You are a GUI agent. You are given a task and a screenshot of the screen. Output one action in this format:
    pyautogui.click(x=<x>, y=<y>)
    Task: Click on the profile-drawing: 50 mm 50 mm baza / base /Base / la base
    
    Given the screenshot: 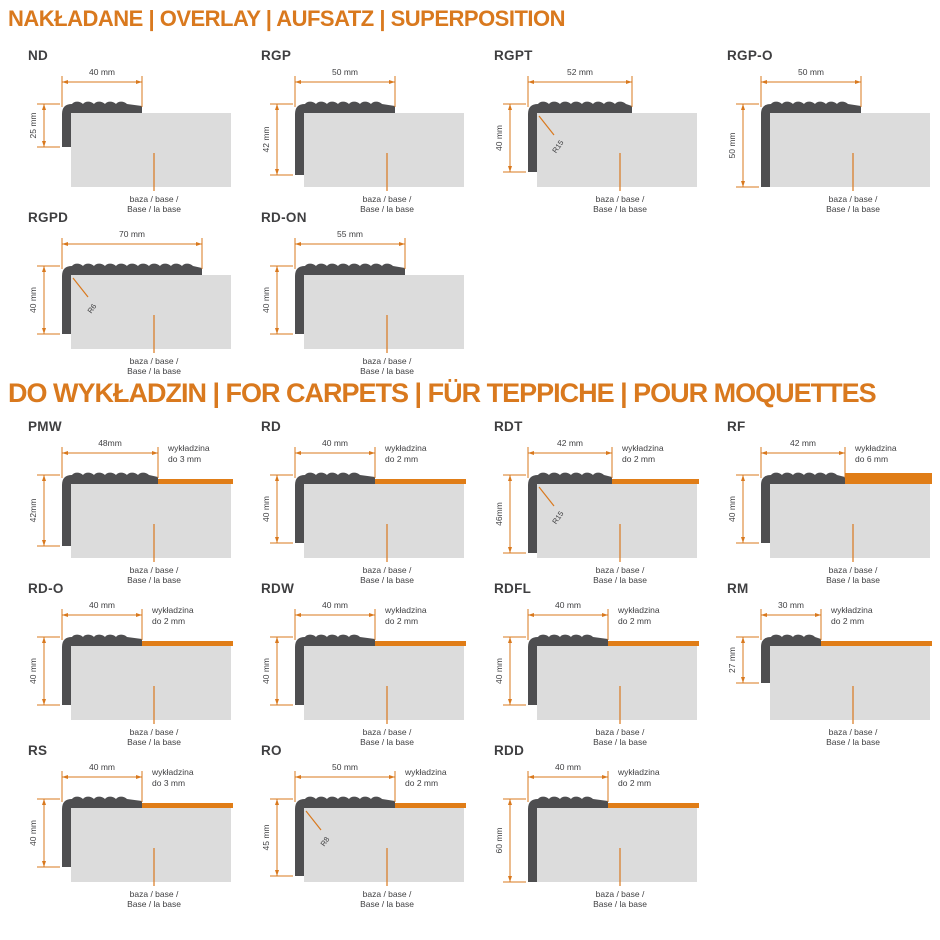 What is the action you would take?
    pyautogui.click(x=828, y=140)
    